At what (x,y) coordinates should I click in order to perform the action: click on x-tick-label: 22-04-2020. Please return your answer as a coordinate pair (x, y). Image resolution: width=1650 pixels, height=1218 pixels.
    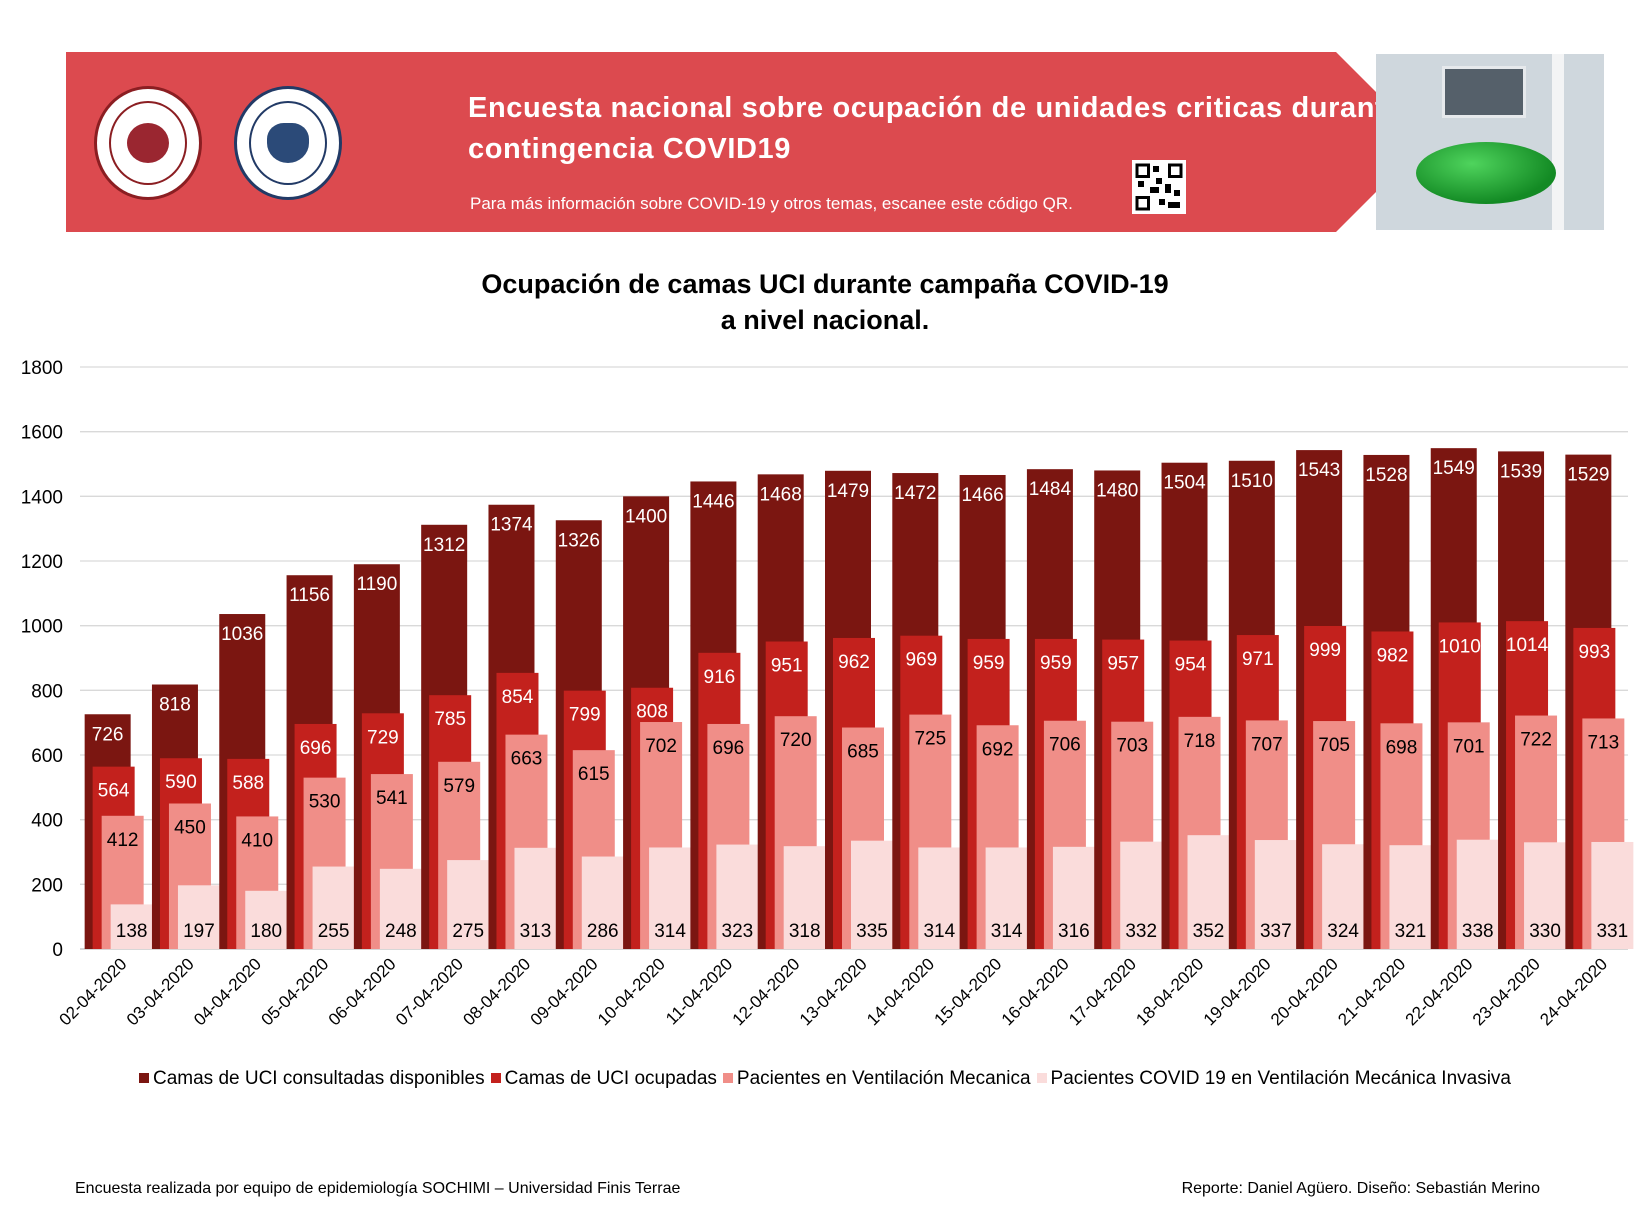
    Looking at the image, I should click on (1439, 991).